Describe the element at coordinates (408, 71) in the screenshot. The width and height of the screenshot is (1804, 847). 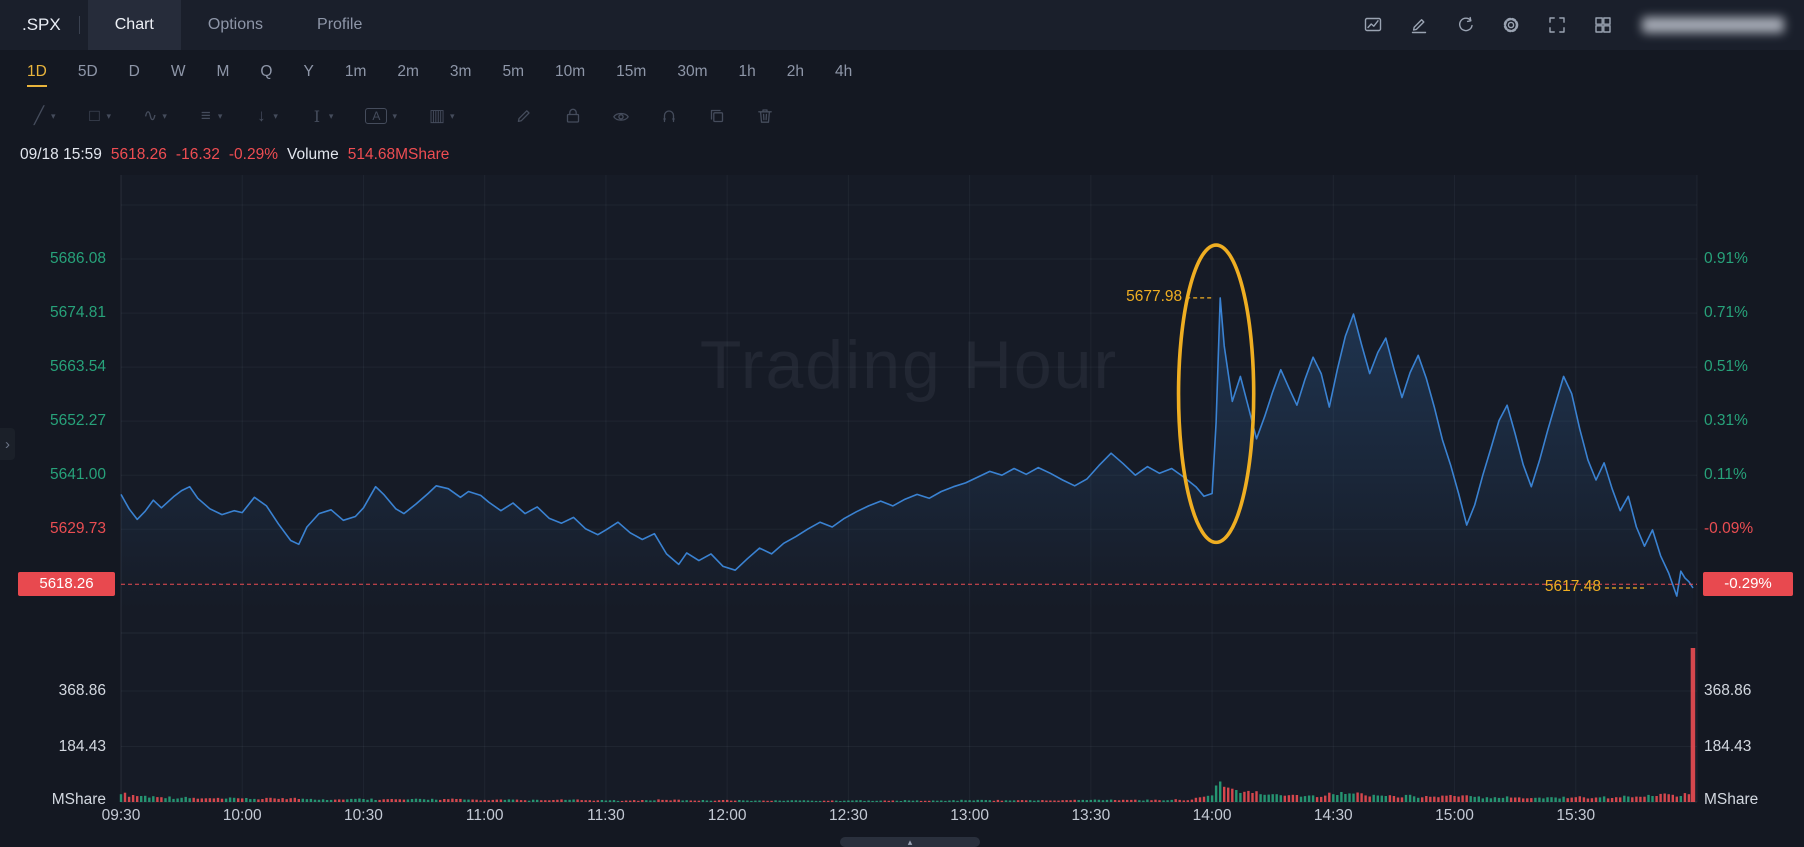
I see `timeframe-2m: 2m` at that location.